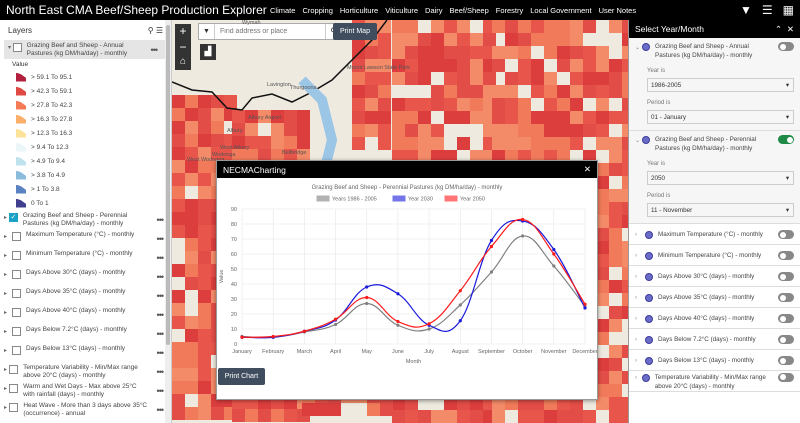  Describe the element at coordinates (85, 238) in the screenshot. I see `layer-item: ▸ Maximum Temperature (°C) - monthly •••` at that location.